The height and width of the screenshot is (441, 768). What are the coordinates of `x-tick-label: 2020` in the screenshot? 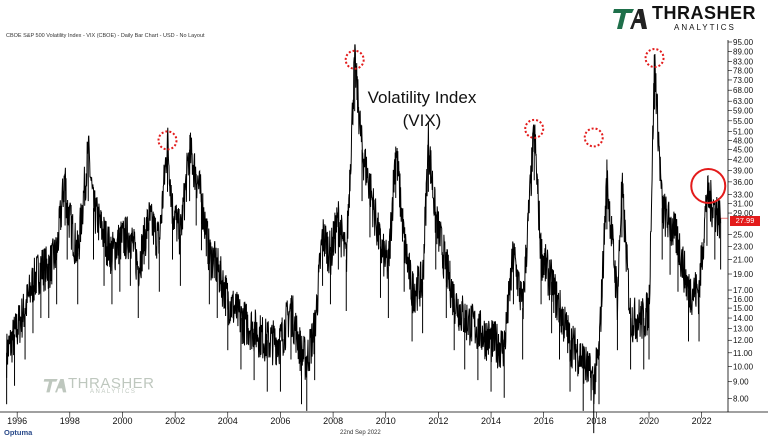 It's located at (649, 421).